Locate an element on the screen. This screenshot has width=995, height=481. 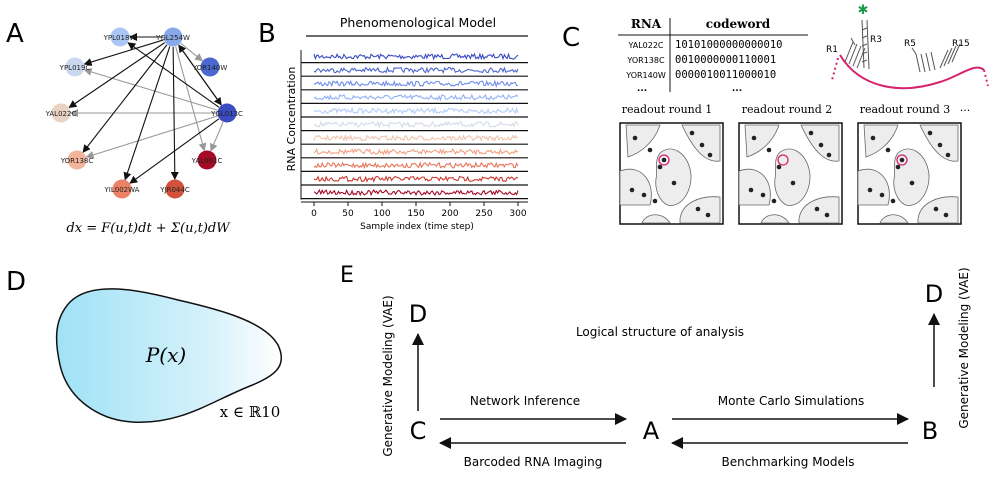
gene-node-label: YGL254W is located at coordinates (172, 38).